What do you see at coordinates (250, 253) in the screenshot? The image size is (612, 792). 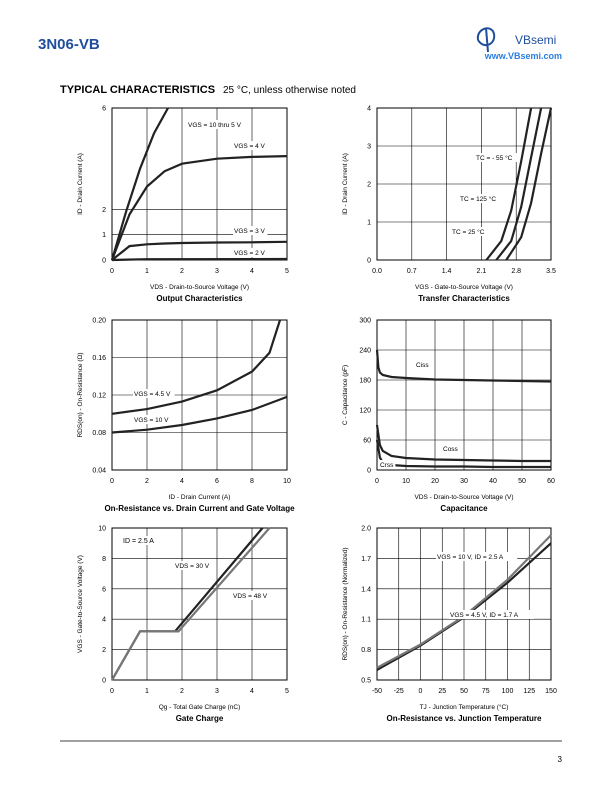 I see `series-label: VGS = 2 V` at bounding box center [250, 253].